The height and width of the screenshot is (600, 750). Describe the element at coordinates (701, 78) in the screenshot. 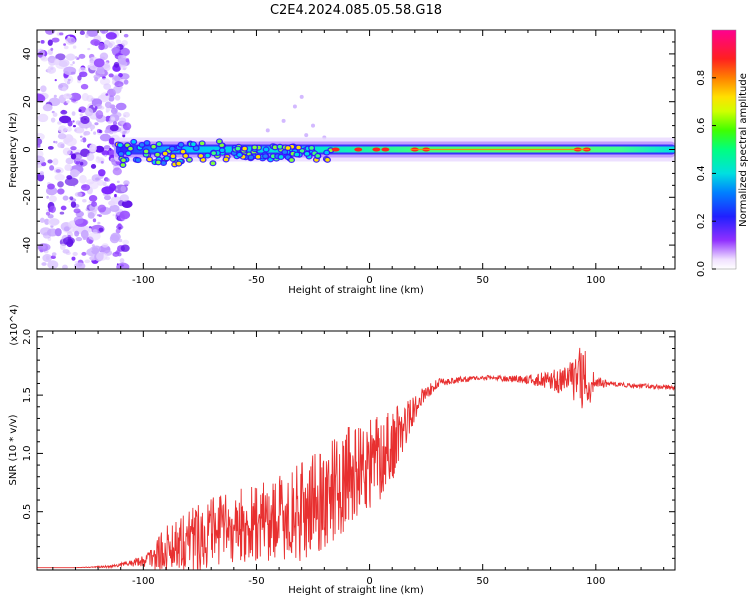

I see `colorbar-tick-label: 0.8` at that location.